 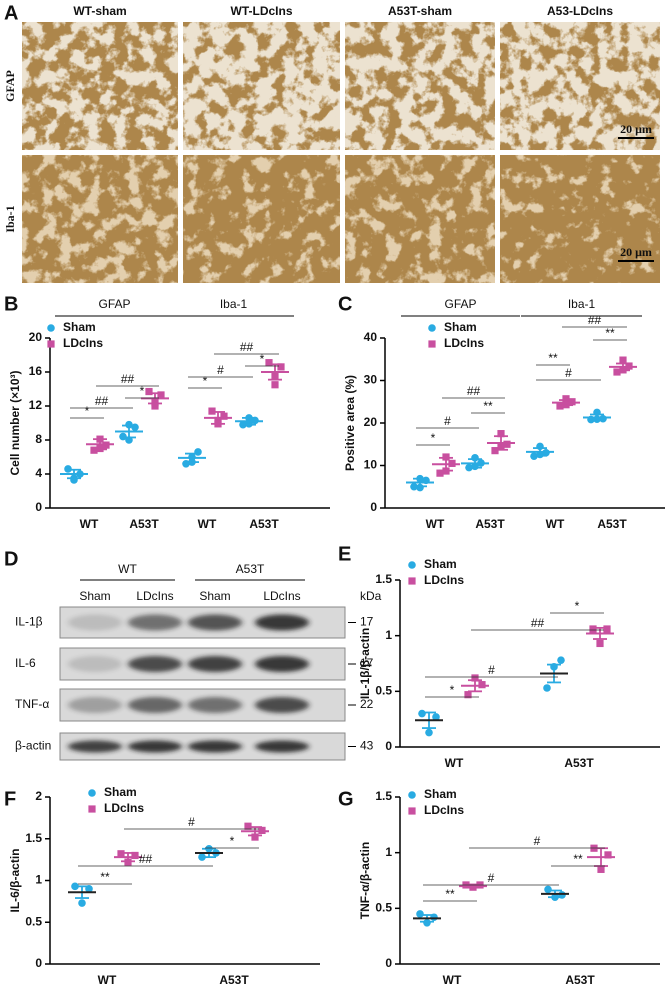 I want to click on panel-letter: C, so click(x=345, y=304).